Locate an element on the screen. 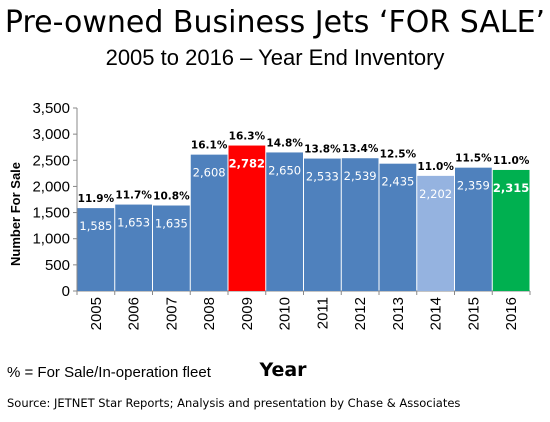 The height and width of the screenshot is (422, 550). bar-value-label: 2,539 is located at coordinates (360, 176).